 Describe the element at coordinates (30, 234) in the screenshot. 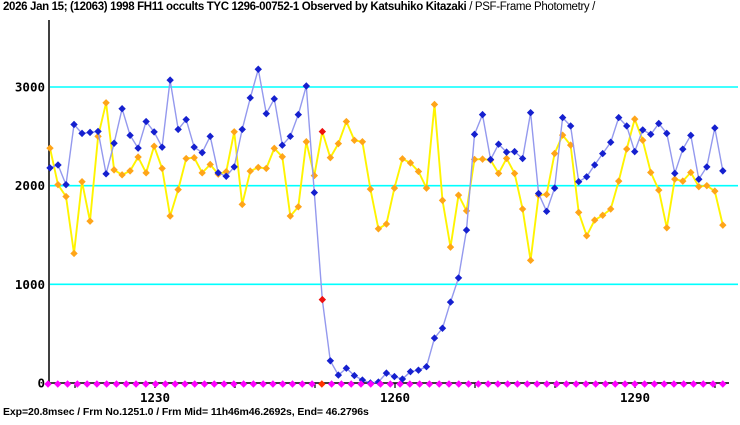

I see `y-tick-labels: 0 1000 2000 3000` at that location.